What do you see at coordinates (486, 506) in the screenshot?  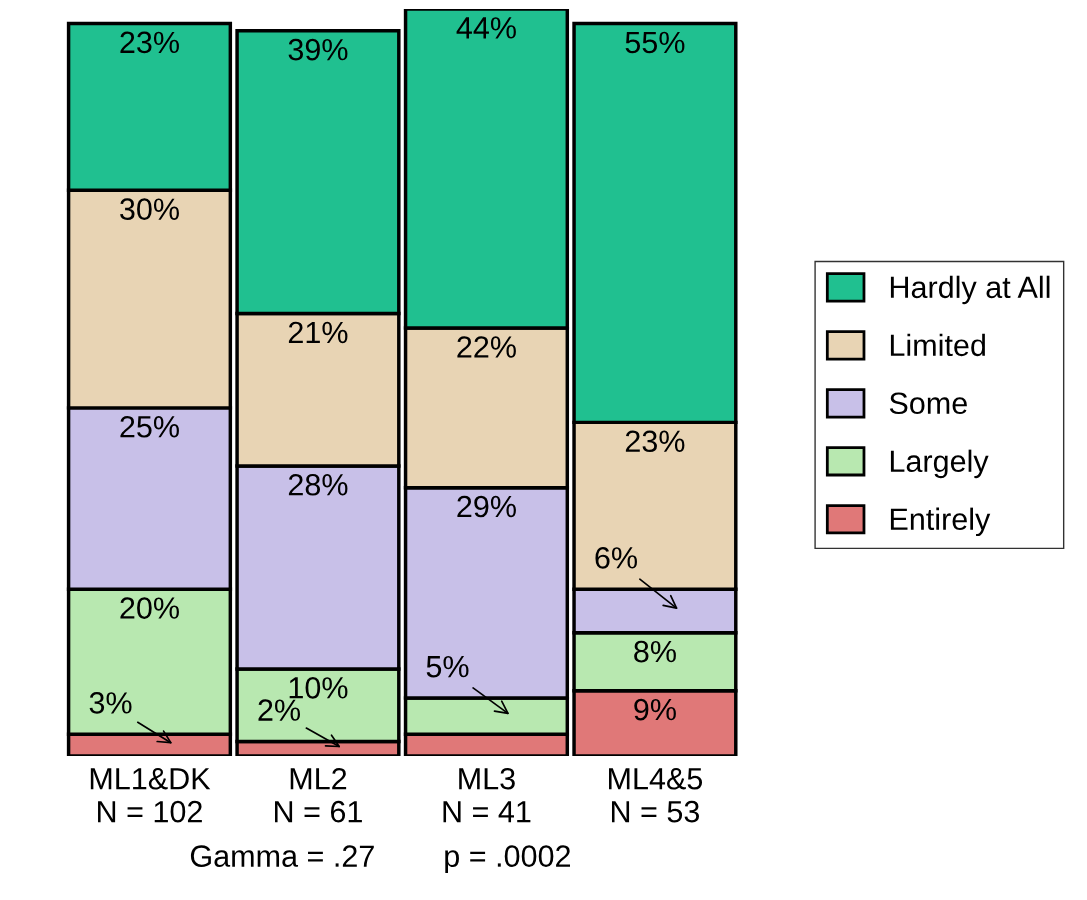 I see `data-label: 29%` at bounding box center [486, 506].